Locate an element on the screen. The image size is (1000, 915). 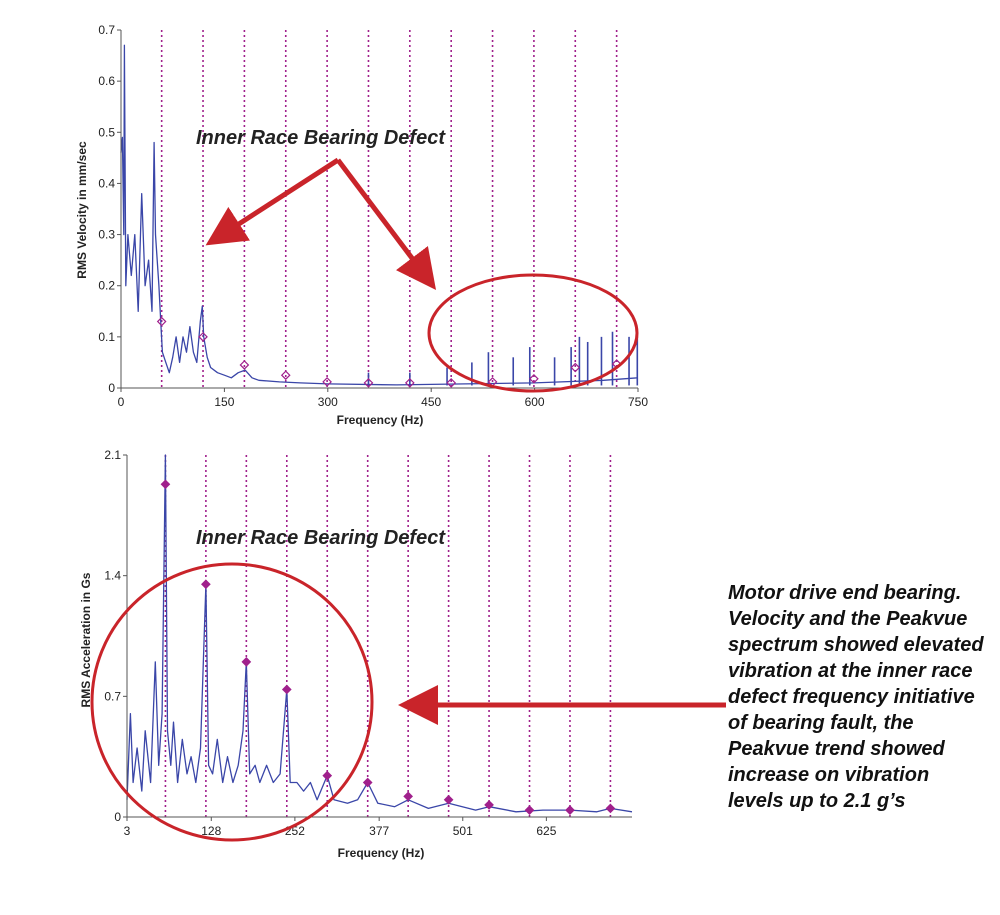
velocity-y-tick-label: 0 is located at coordinates (111, 388).